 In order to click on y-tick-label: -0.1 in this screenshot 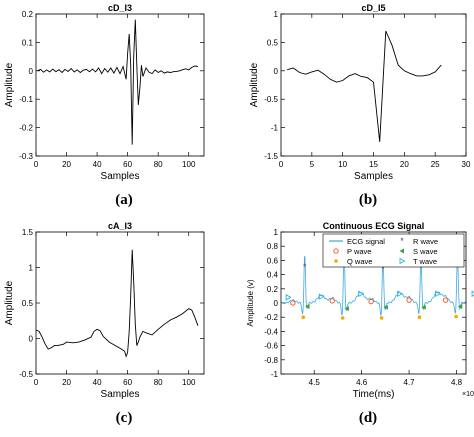, I will do `click(26, 99)`.